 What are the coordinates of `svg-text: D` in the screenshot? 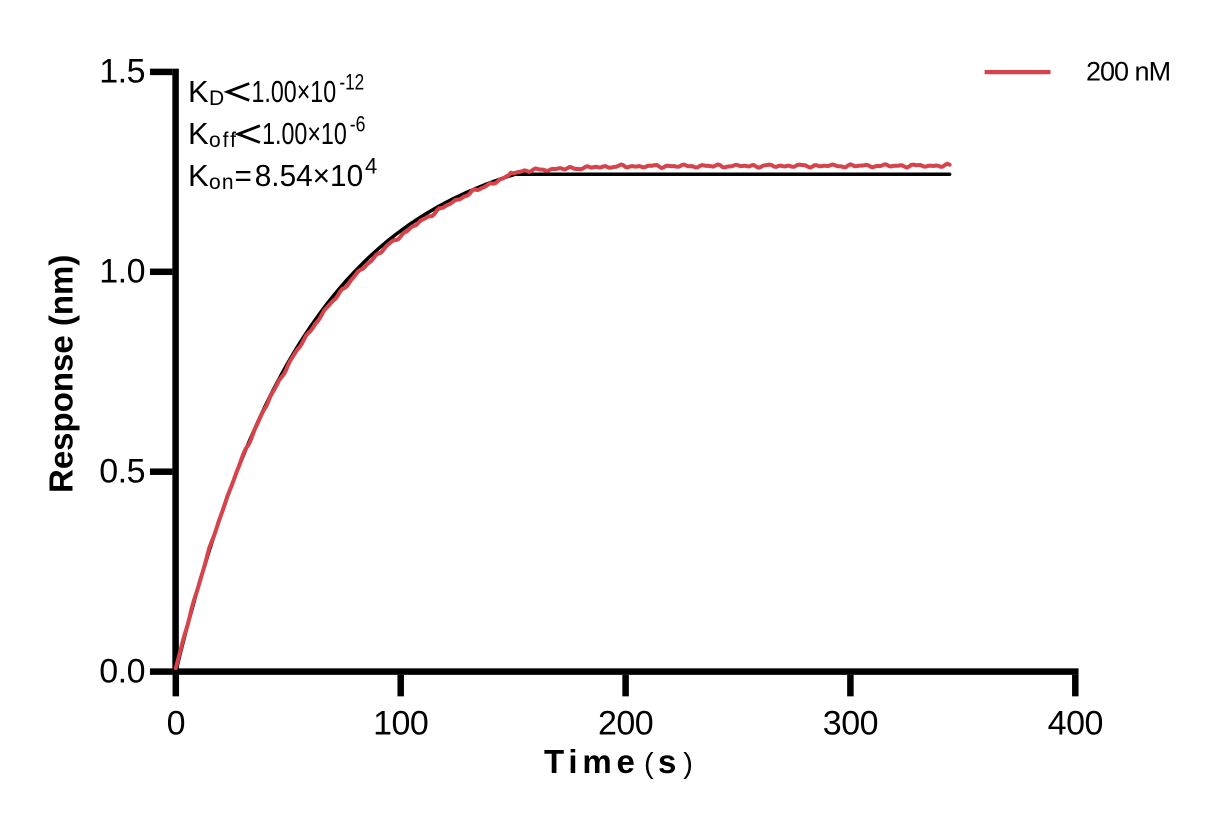 It's located at (216, 98).